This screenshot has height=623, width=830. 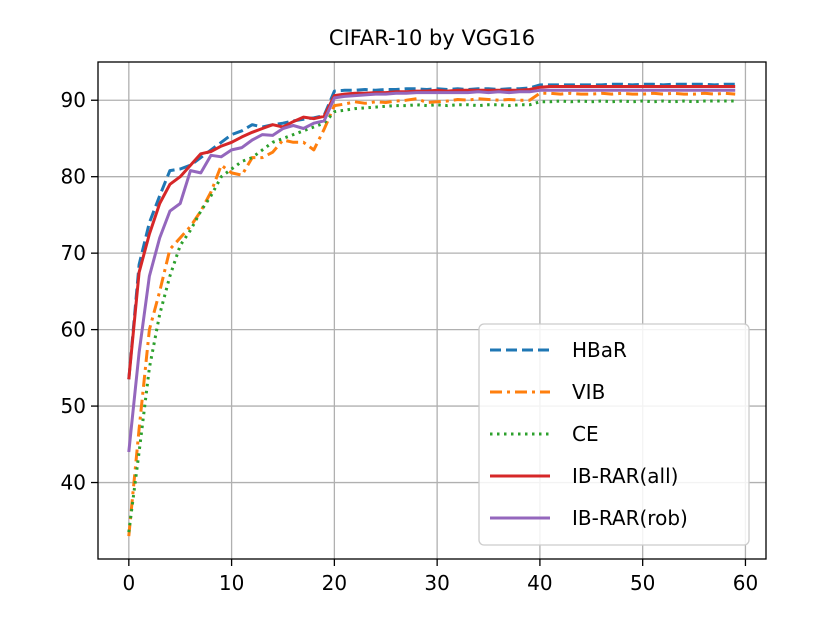 I want to click on legend-label: IB-RAR(all), so click(x=625, y=476).